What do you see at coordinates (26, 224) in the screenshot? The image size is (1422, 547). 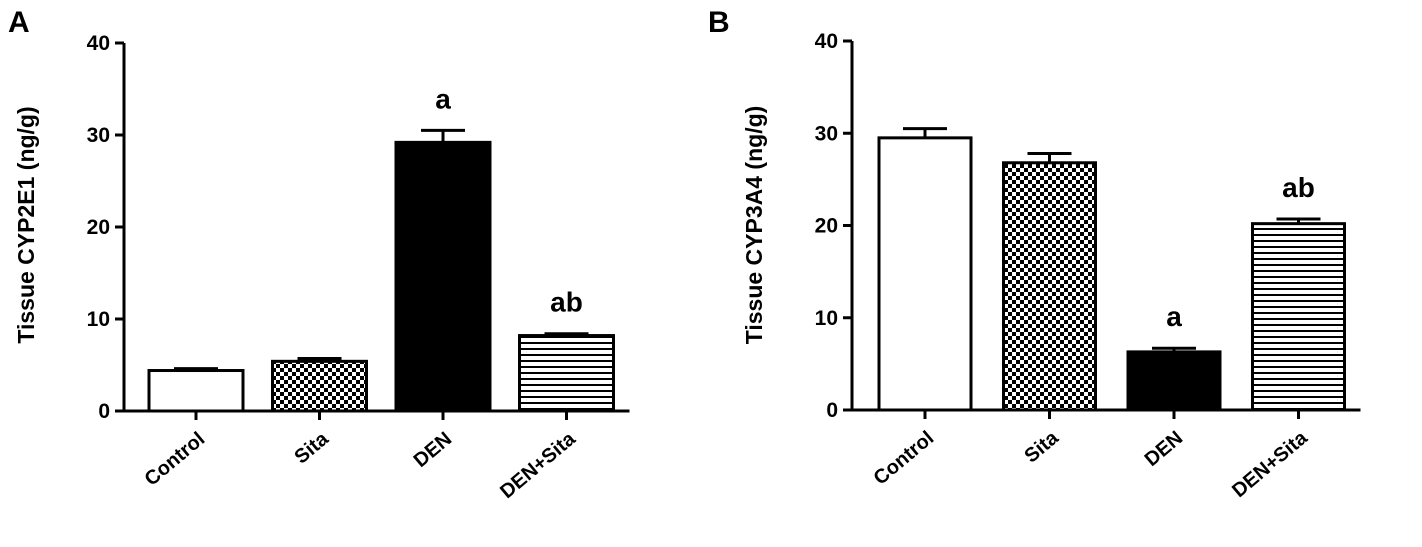 I see `y-axis-label: Tissue CYP2E1 (ng/g)` at bounding box center [26, 224].